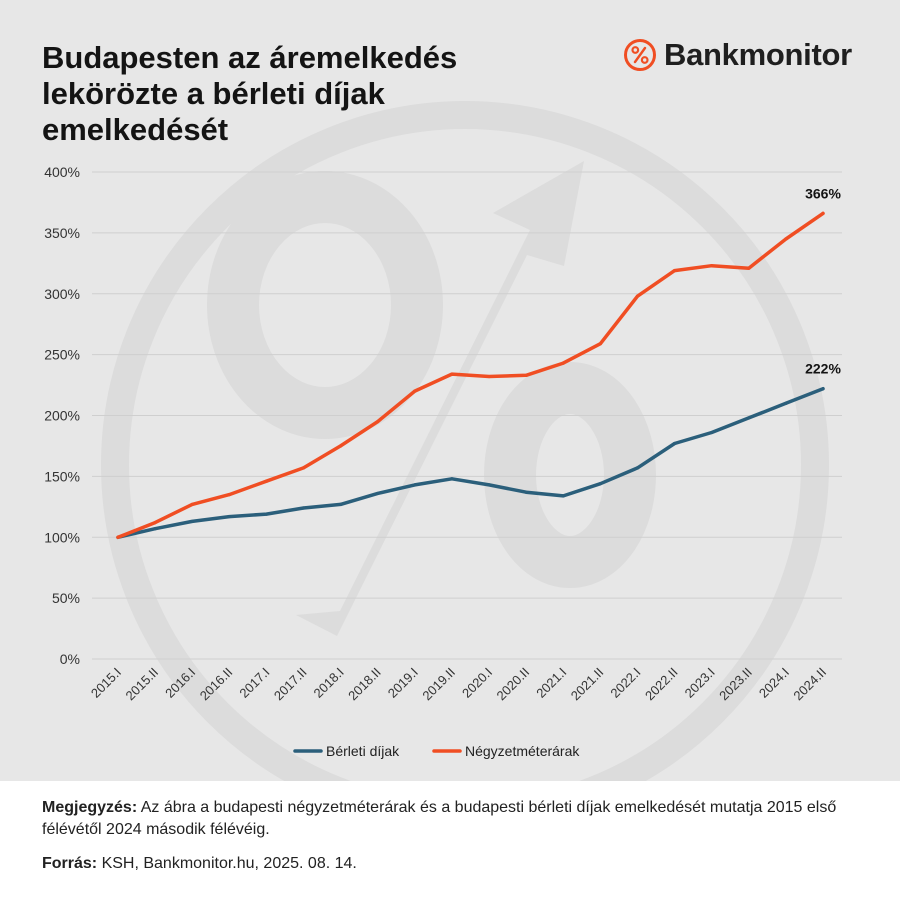  I want to click on y-tick-label: 400%, so click(62, 172).